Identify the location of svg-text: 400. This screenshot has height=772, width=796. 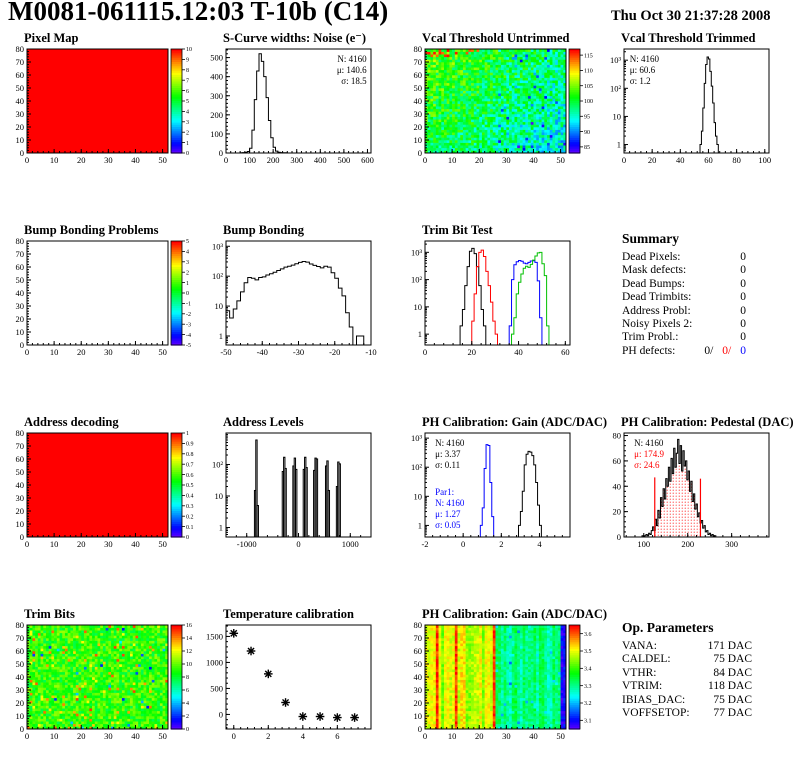
(320, 160).